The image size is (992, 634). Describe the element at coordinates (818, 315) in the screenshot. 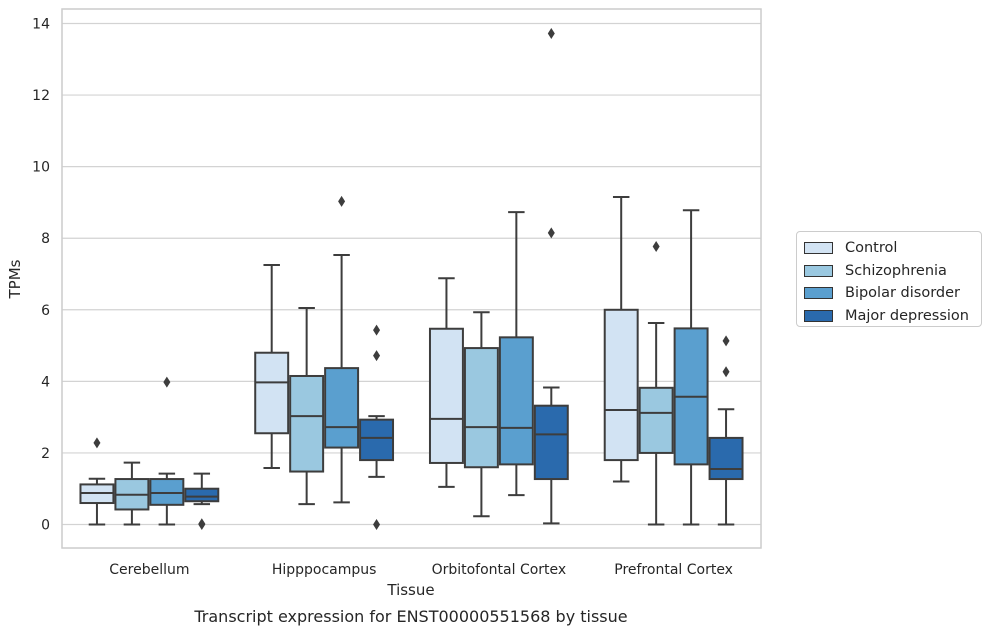

I see `legend-swatch-major-depression` at that location.